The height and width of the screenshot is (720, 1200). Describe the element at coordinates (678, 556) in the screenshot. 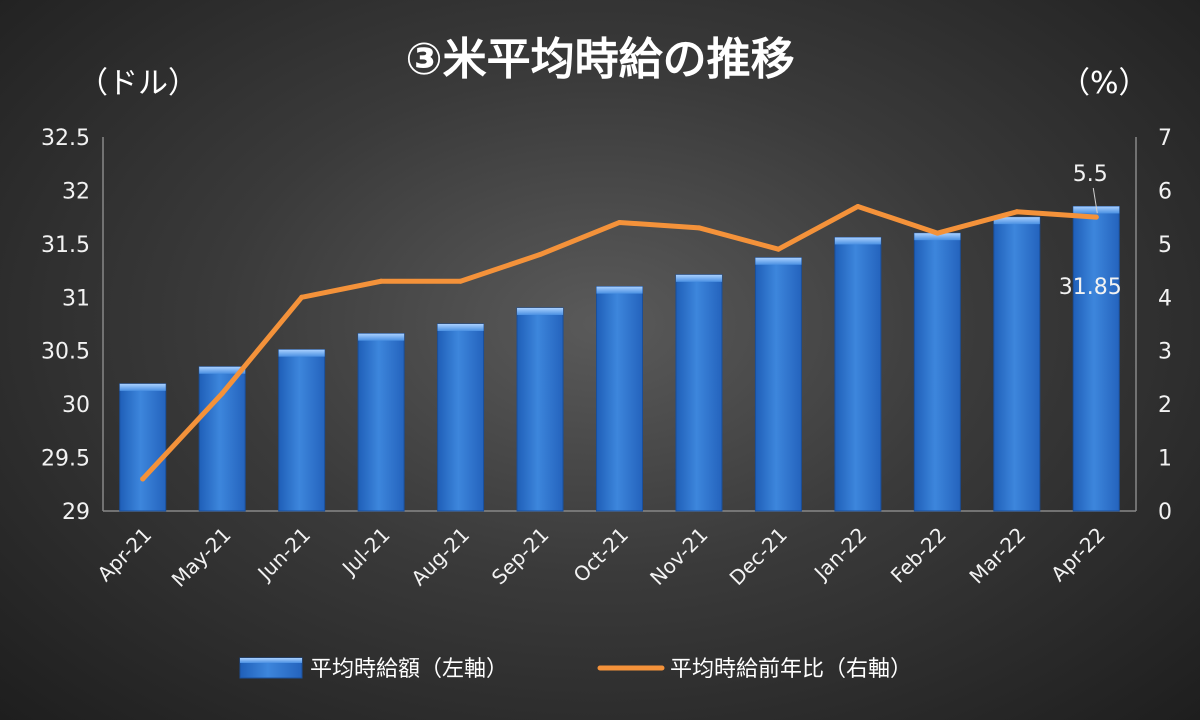

I see `x-tick-label: Nov-21` at that location.